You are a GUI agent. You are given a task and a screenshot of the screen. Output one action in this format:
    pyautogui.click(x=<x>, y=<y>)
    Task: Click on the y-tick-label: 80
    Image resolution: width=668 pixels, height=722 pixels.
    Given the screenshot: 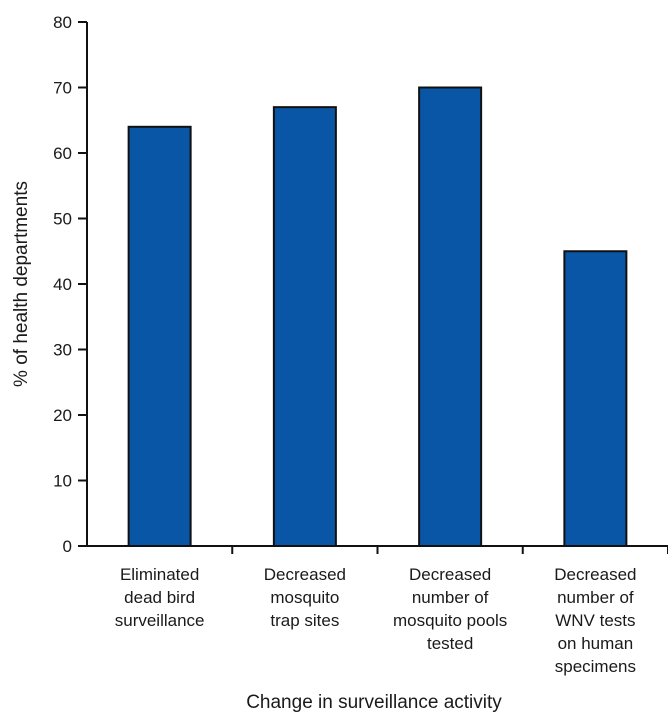 What is the action you would take?
    pyautogui.click(x=62, y=22)
    